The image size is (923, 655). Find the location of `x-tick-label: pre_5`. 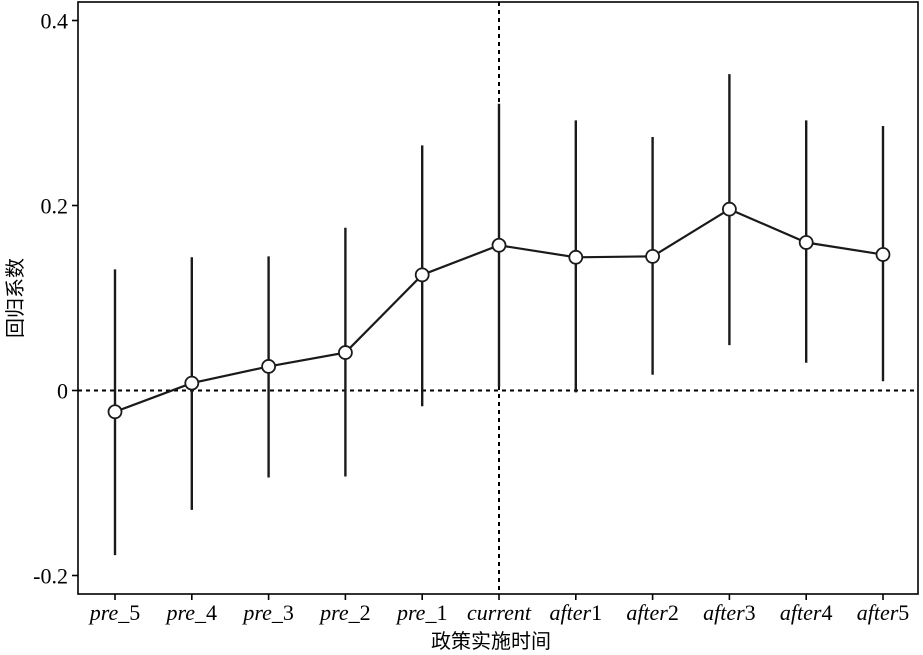

x-tick-label: pre_5 is located at coordinates (114, 612).